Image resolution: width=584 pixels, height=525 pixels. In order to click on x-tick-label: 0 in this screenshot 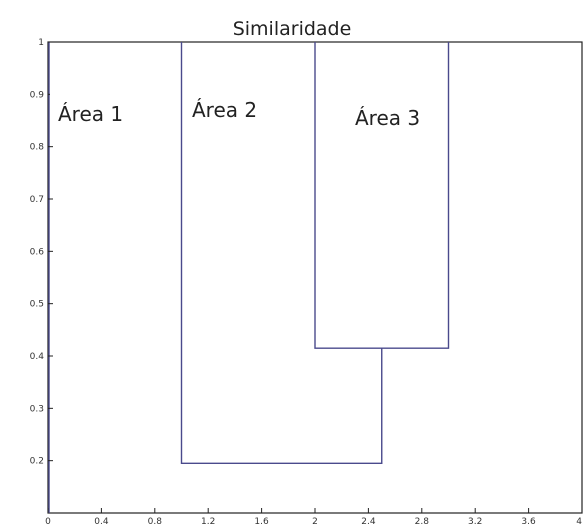, I will do `click(48, 521)`.